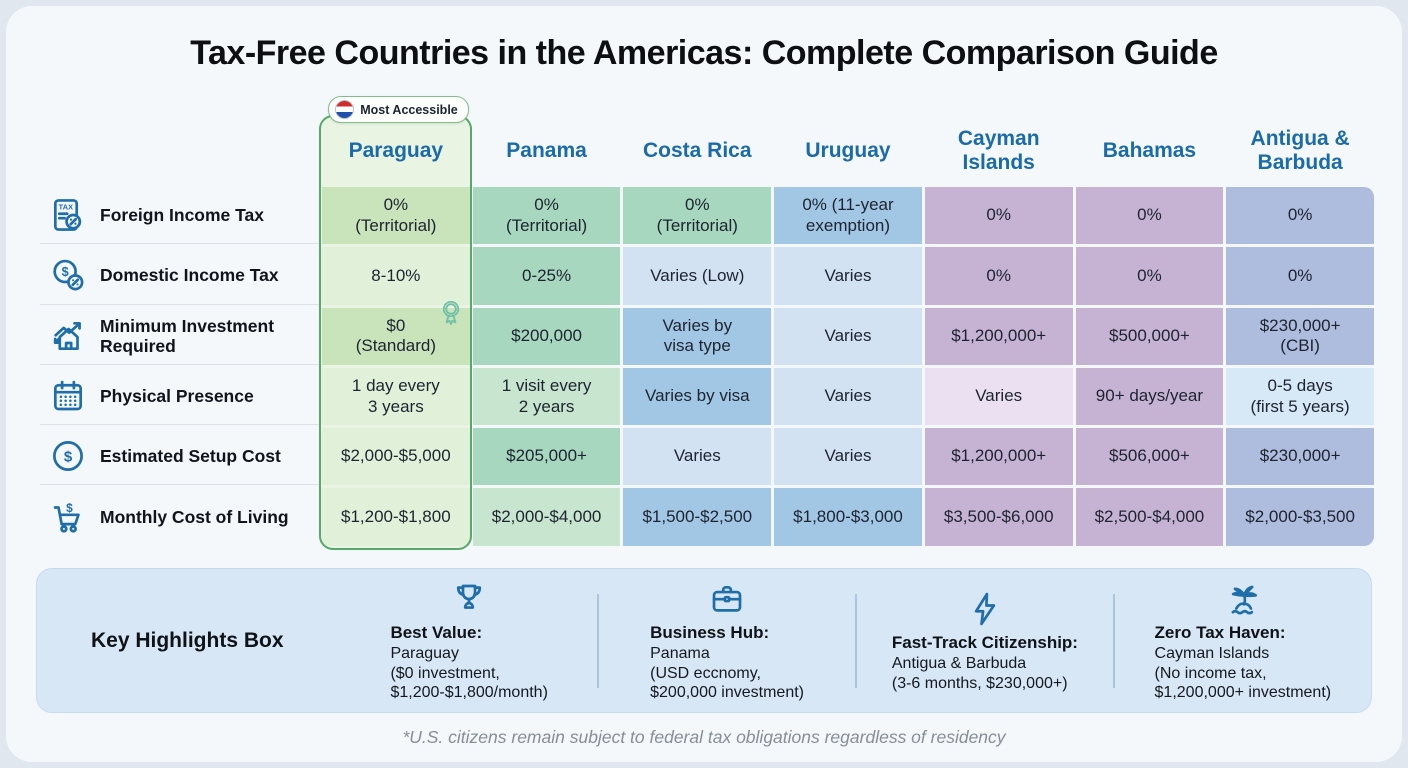  I want to click on highlight-line: Paraguay, so click(424, 653).